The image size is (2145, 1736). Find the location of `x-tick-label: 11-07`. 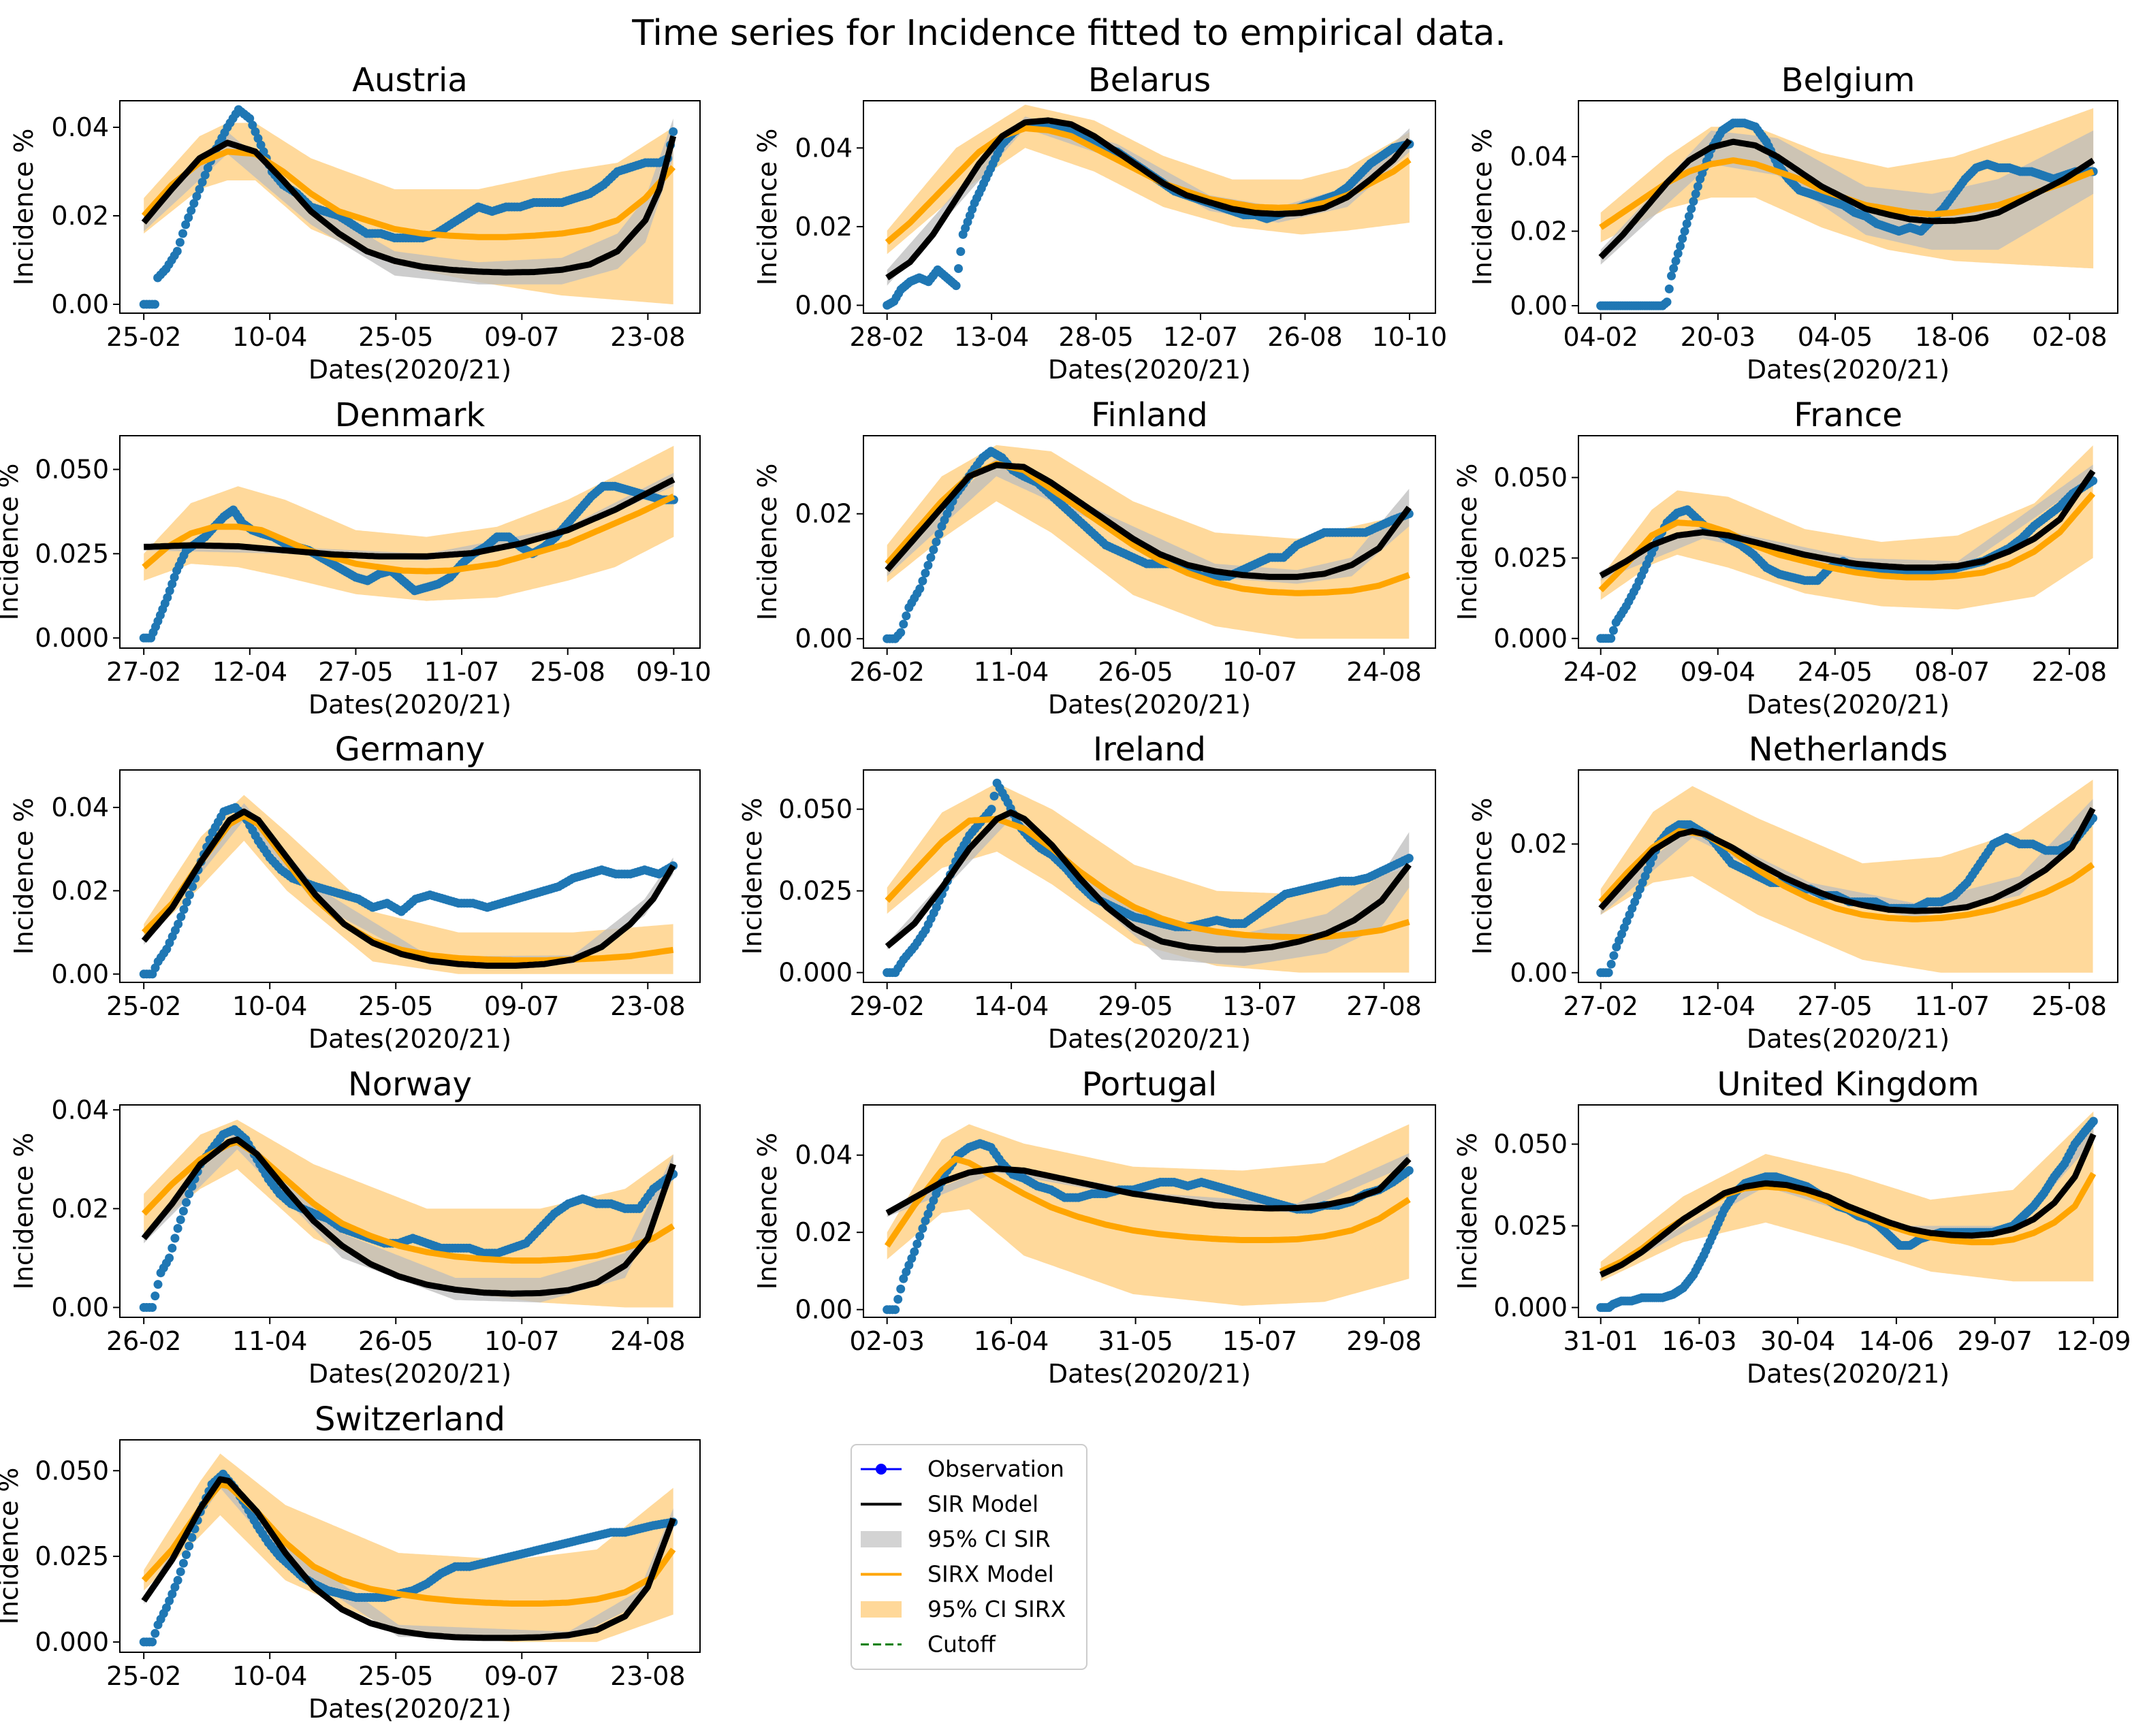

x-tick-label: 11-07 is located at coordinates (1953, 1006).